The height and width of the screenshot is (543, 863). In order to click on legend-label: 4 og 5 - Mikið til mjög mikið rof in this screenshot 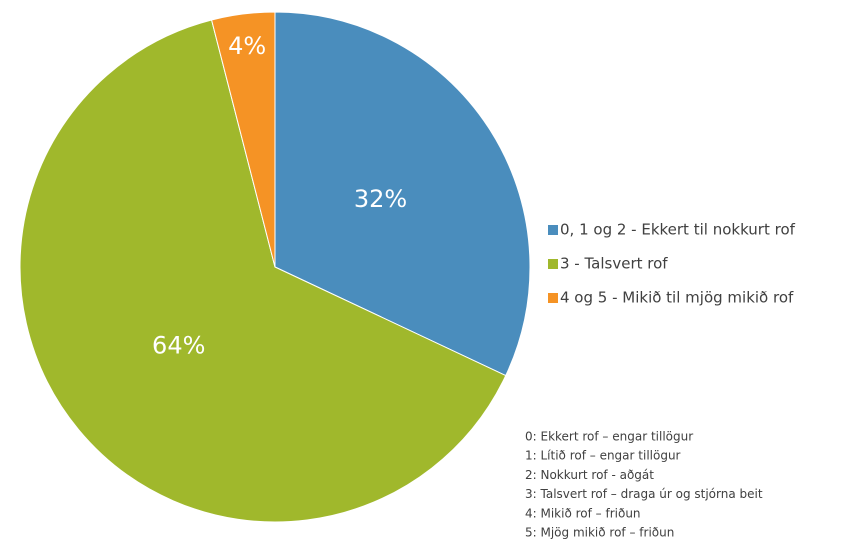, I will do `click(677, 298)`.